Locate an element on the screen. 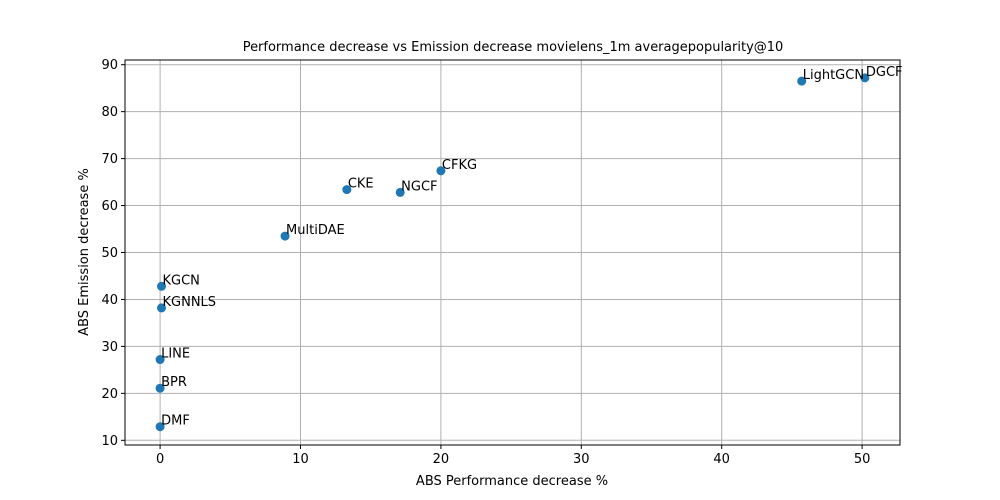  x-tick-label: 50 is located at coordinates (862, 459).